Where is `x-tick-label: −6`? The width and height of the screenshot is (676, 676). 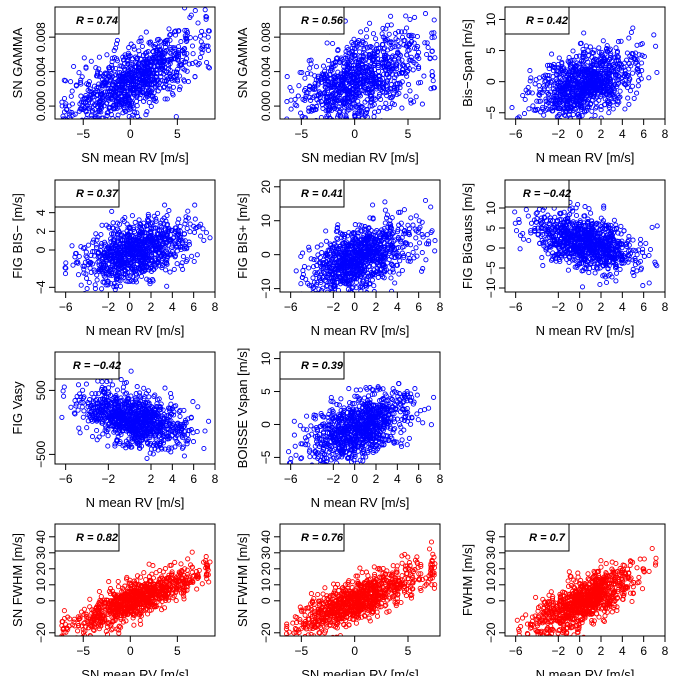 x-tick-label: −6 is located at coordinates (66, 307).